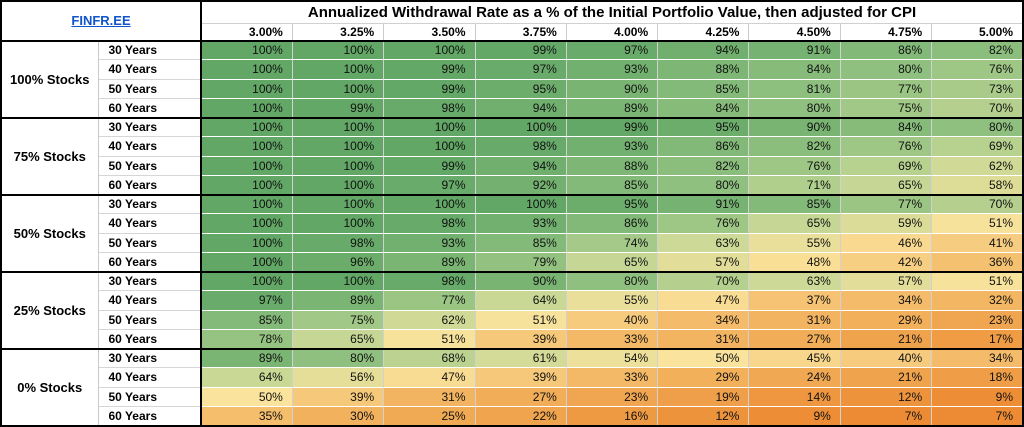  I want to click on table-row: 40 Years 100% 100% 100% 98% 93% 86% 82% 76% 69%, so click(512, 146).